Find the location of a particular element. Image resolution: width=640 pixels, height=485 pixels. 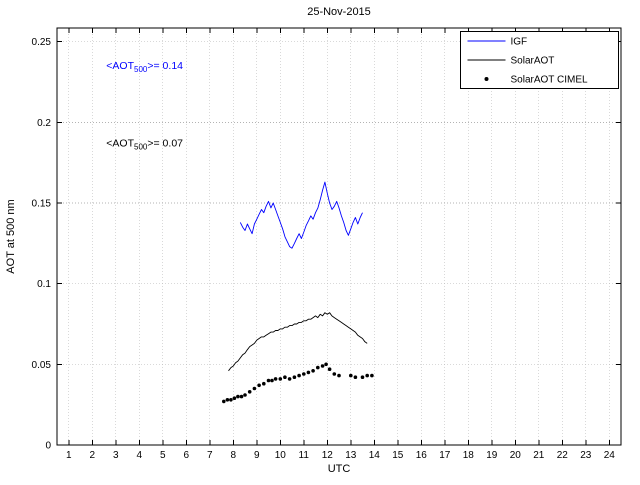

x-tick-label: 13 is located at coordinates (351, 455).